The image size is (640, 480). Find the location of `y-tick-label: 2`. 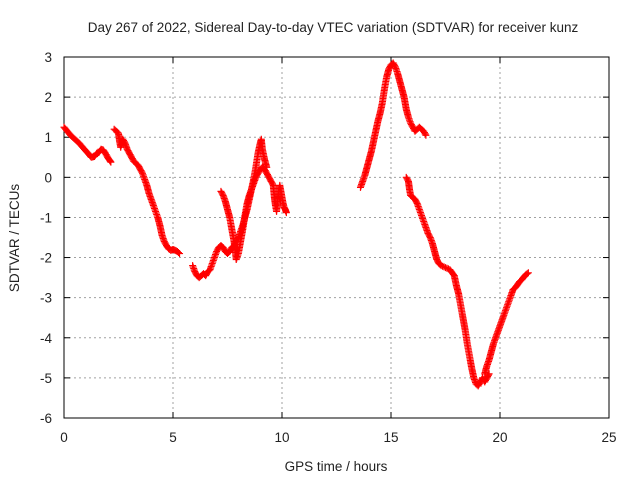

y-tick-label: 2 is located at coordinates (48, 97).